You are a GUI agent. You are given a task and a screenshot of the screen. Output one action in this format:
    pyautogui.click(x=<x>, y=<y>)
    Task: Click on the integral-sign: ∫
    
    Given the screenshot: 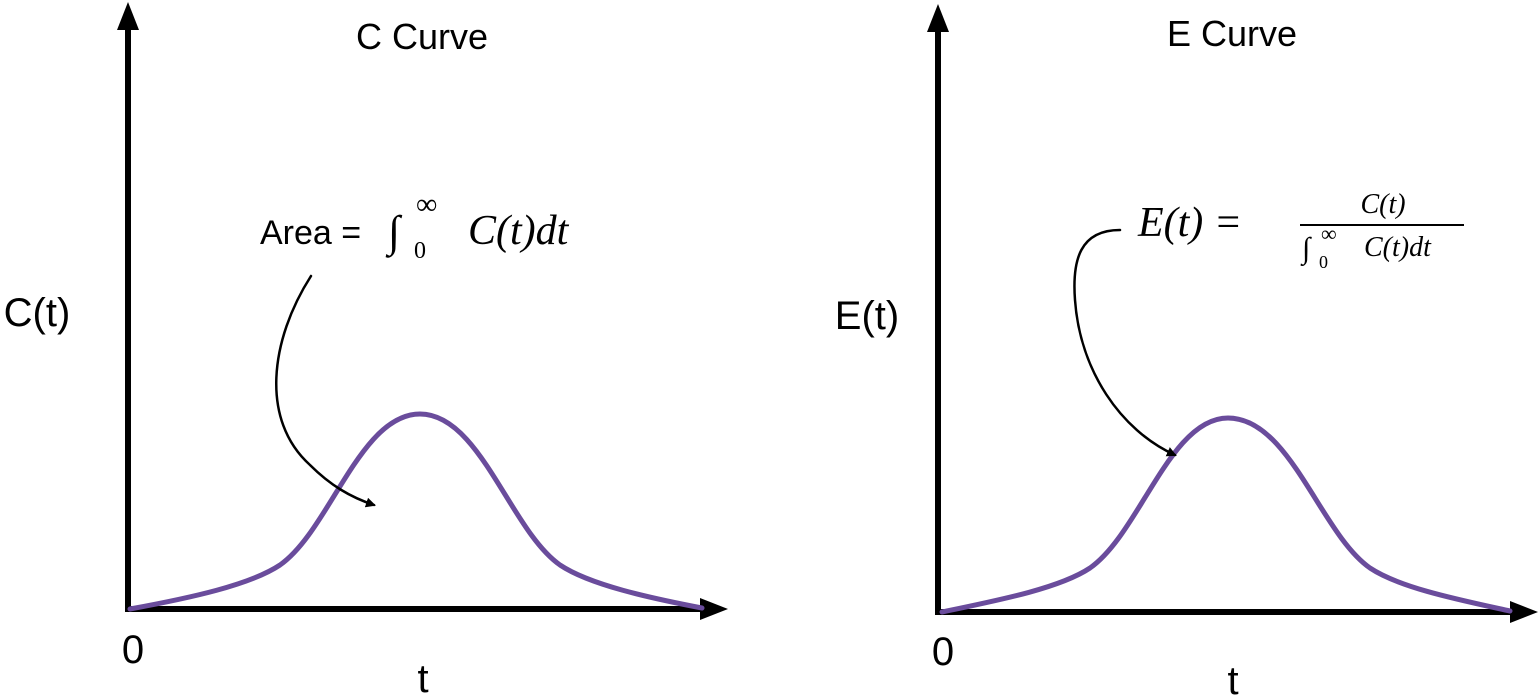 What is the action you would take?
    pyautogui.click(x=394, y=232)
    